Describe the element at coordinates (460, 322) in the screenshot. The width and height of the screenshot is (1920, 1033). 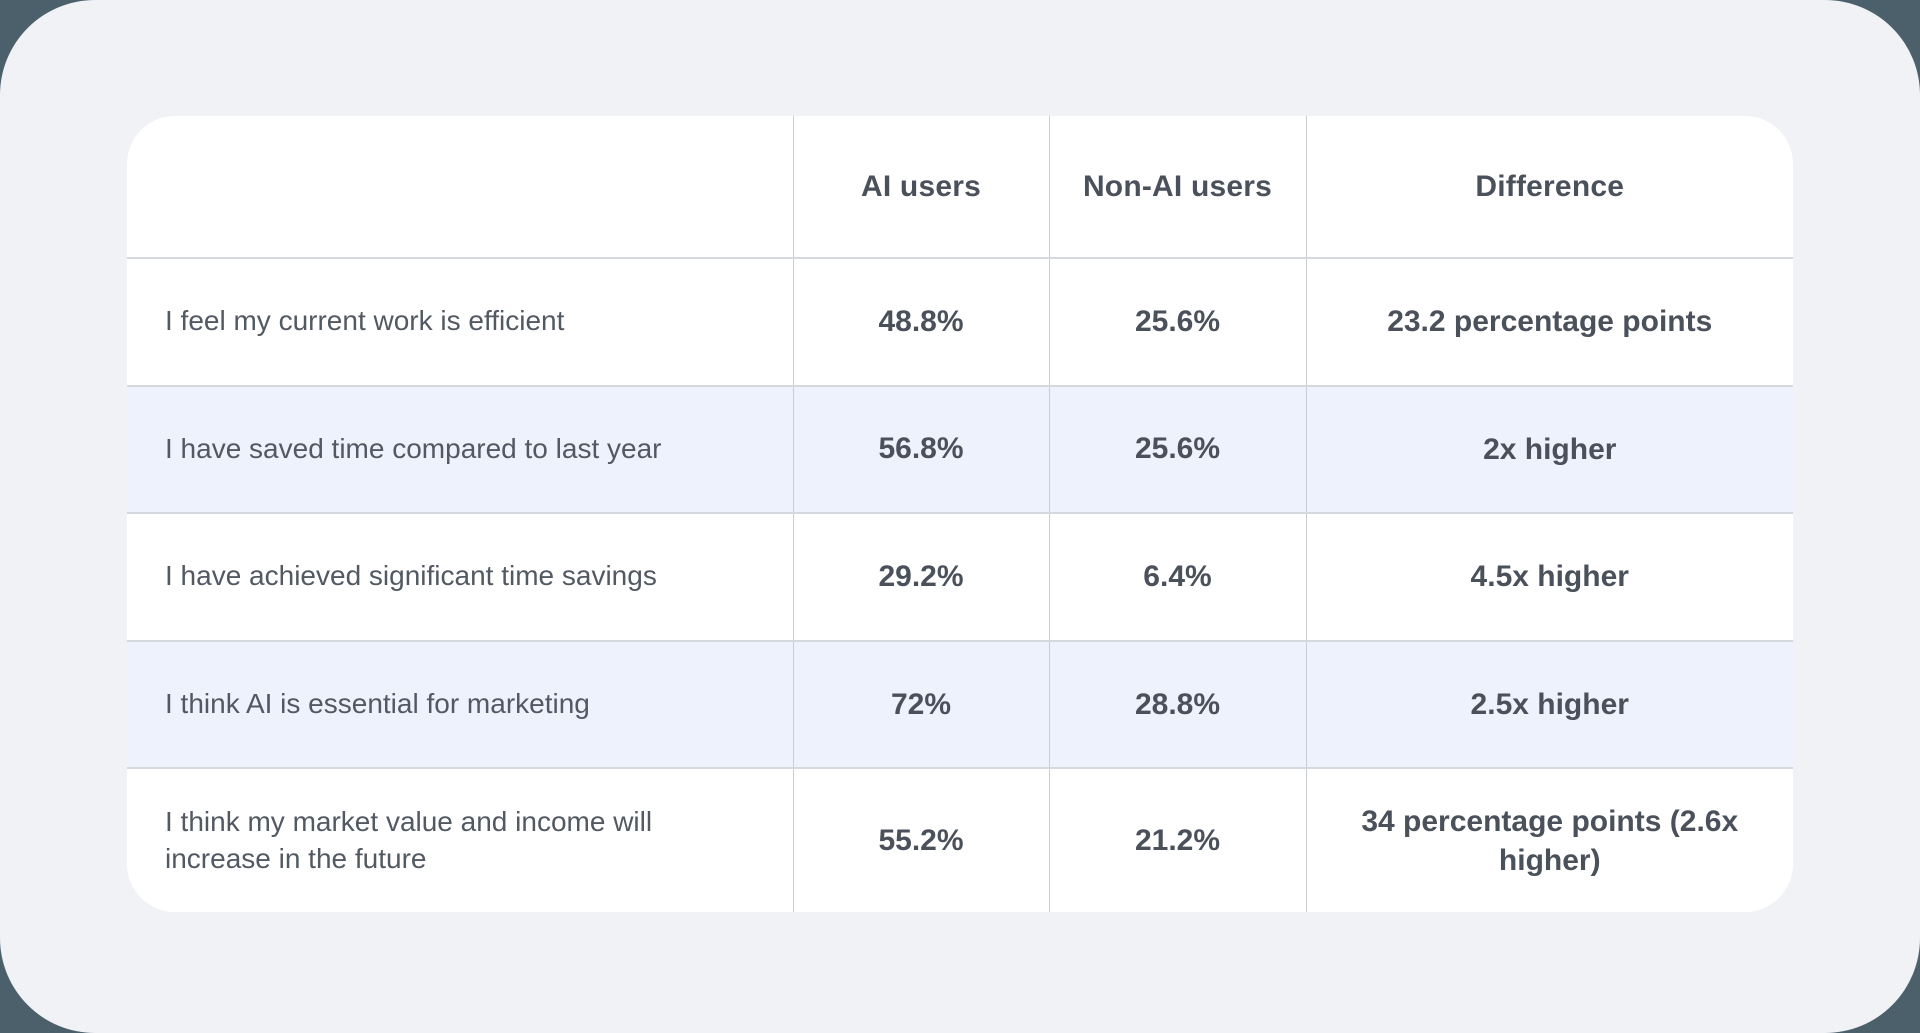
I see `statement-cell: I feel my current work is efficient` at that location.